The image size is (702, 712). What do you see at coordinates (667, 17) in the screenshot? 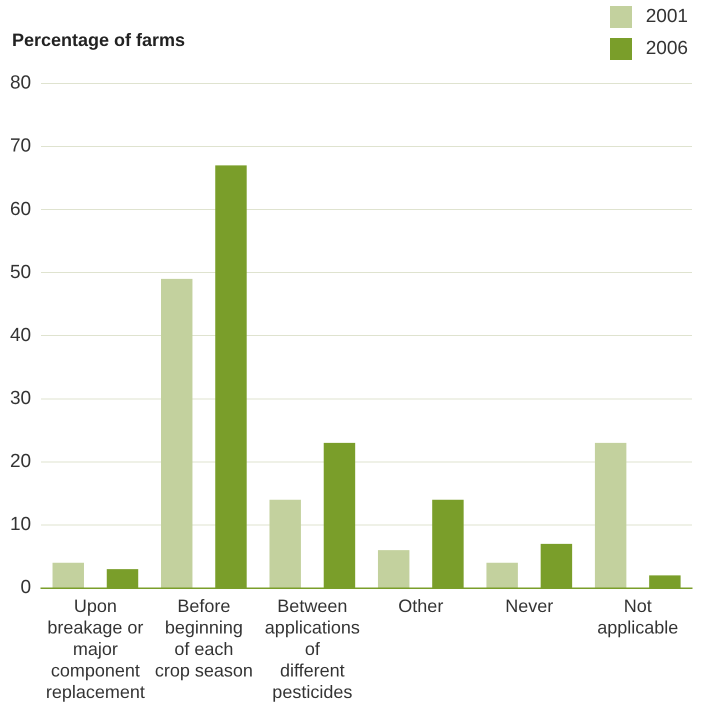
I see `legend-label: 2001` at bounding box center [667, 17].